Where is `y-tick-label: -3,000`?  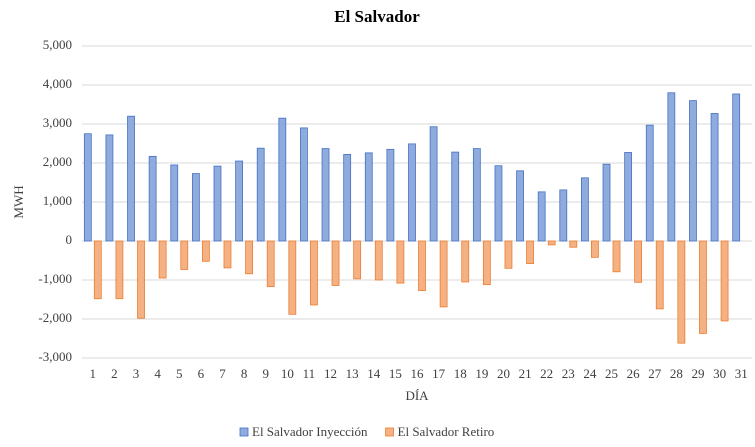
y-tick-label: -3,000 is located at coordinates (55, 356).